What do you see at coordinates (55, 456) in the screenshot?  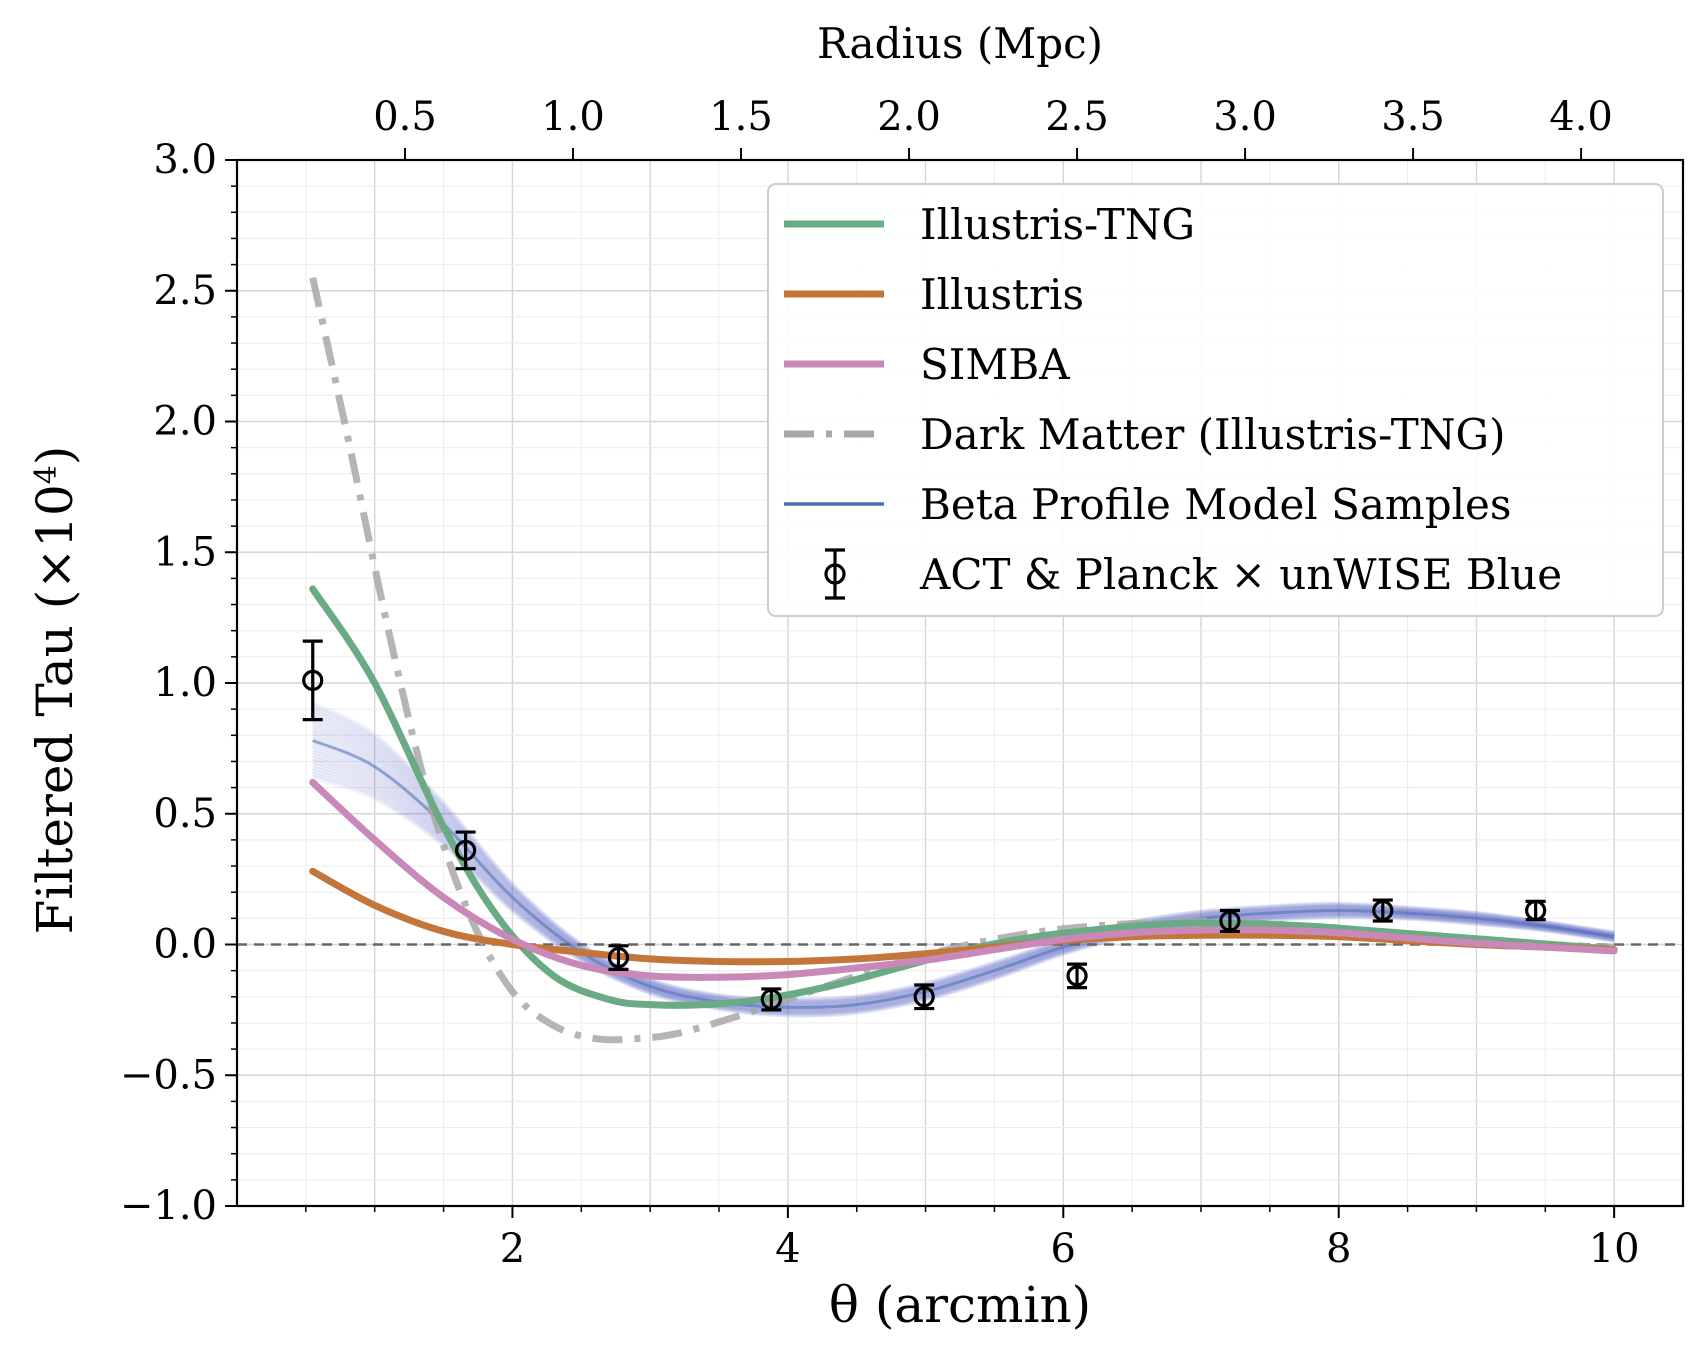 I see `y-axis-title-close: )` at bounding box center [55, 456].